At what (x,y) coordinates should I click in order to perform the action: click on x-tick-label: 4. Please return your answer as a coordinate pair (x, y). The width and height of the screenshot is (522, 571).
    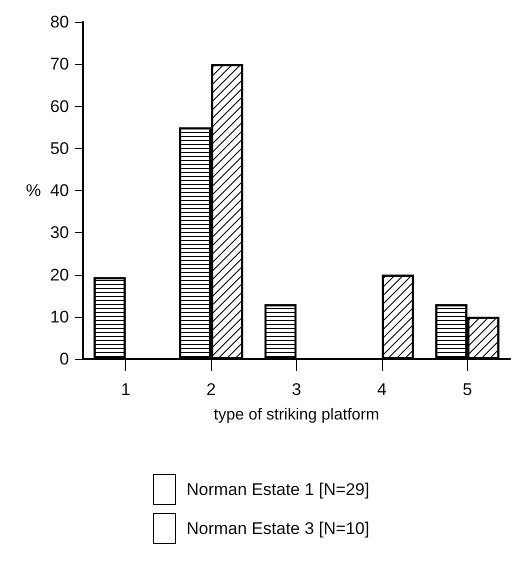
    Looking at the image, I should click on (382, 389).